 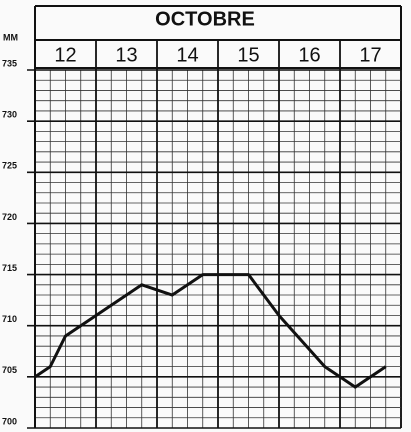 I want to click on y-axis-label: MM, so click(x=10, y=37).